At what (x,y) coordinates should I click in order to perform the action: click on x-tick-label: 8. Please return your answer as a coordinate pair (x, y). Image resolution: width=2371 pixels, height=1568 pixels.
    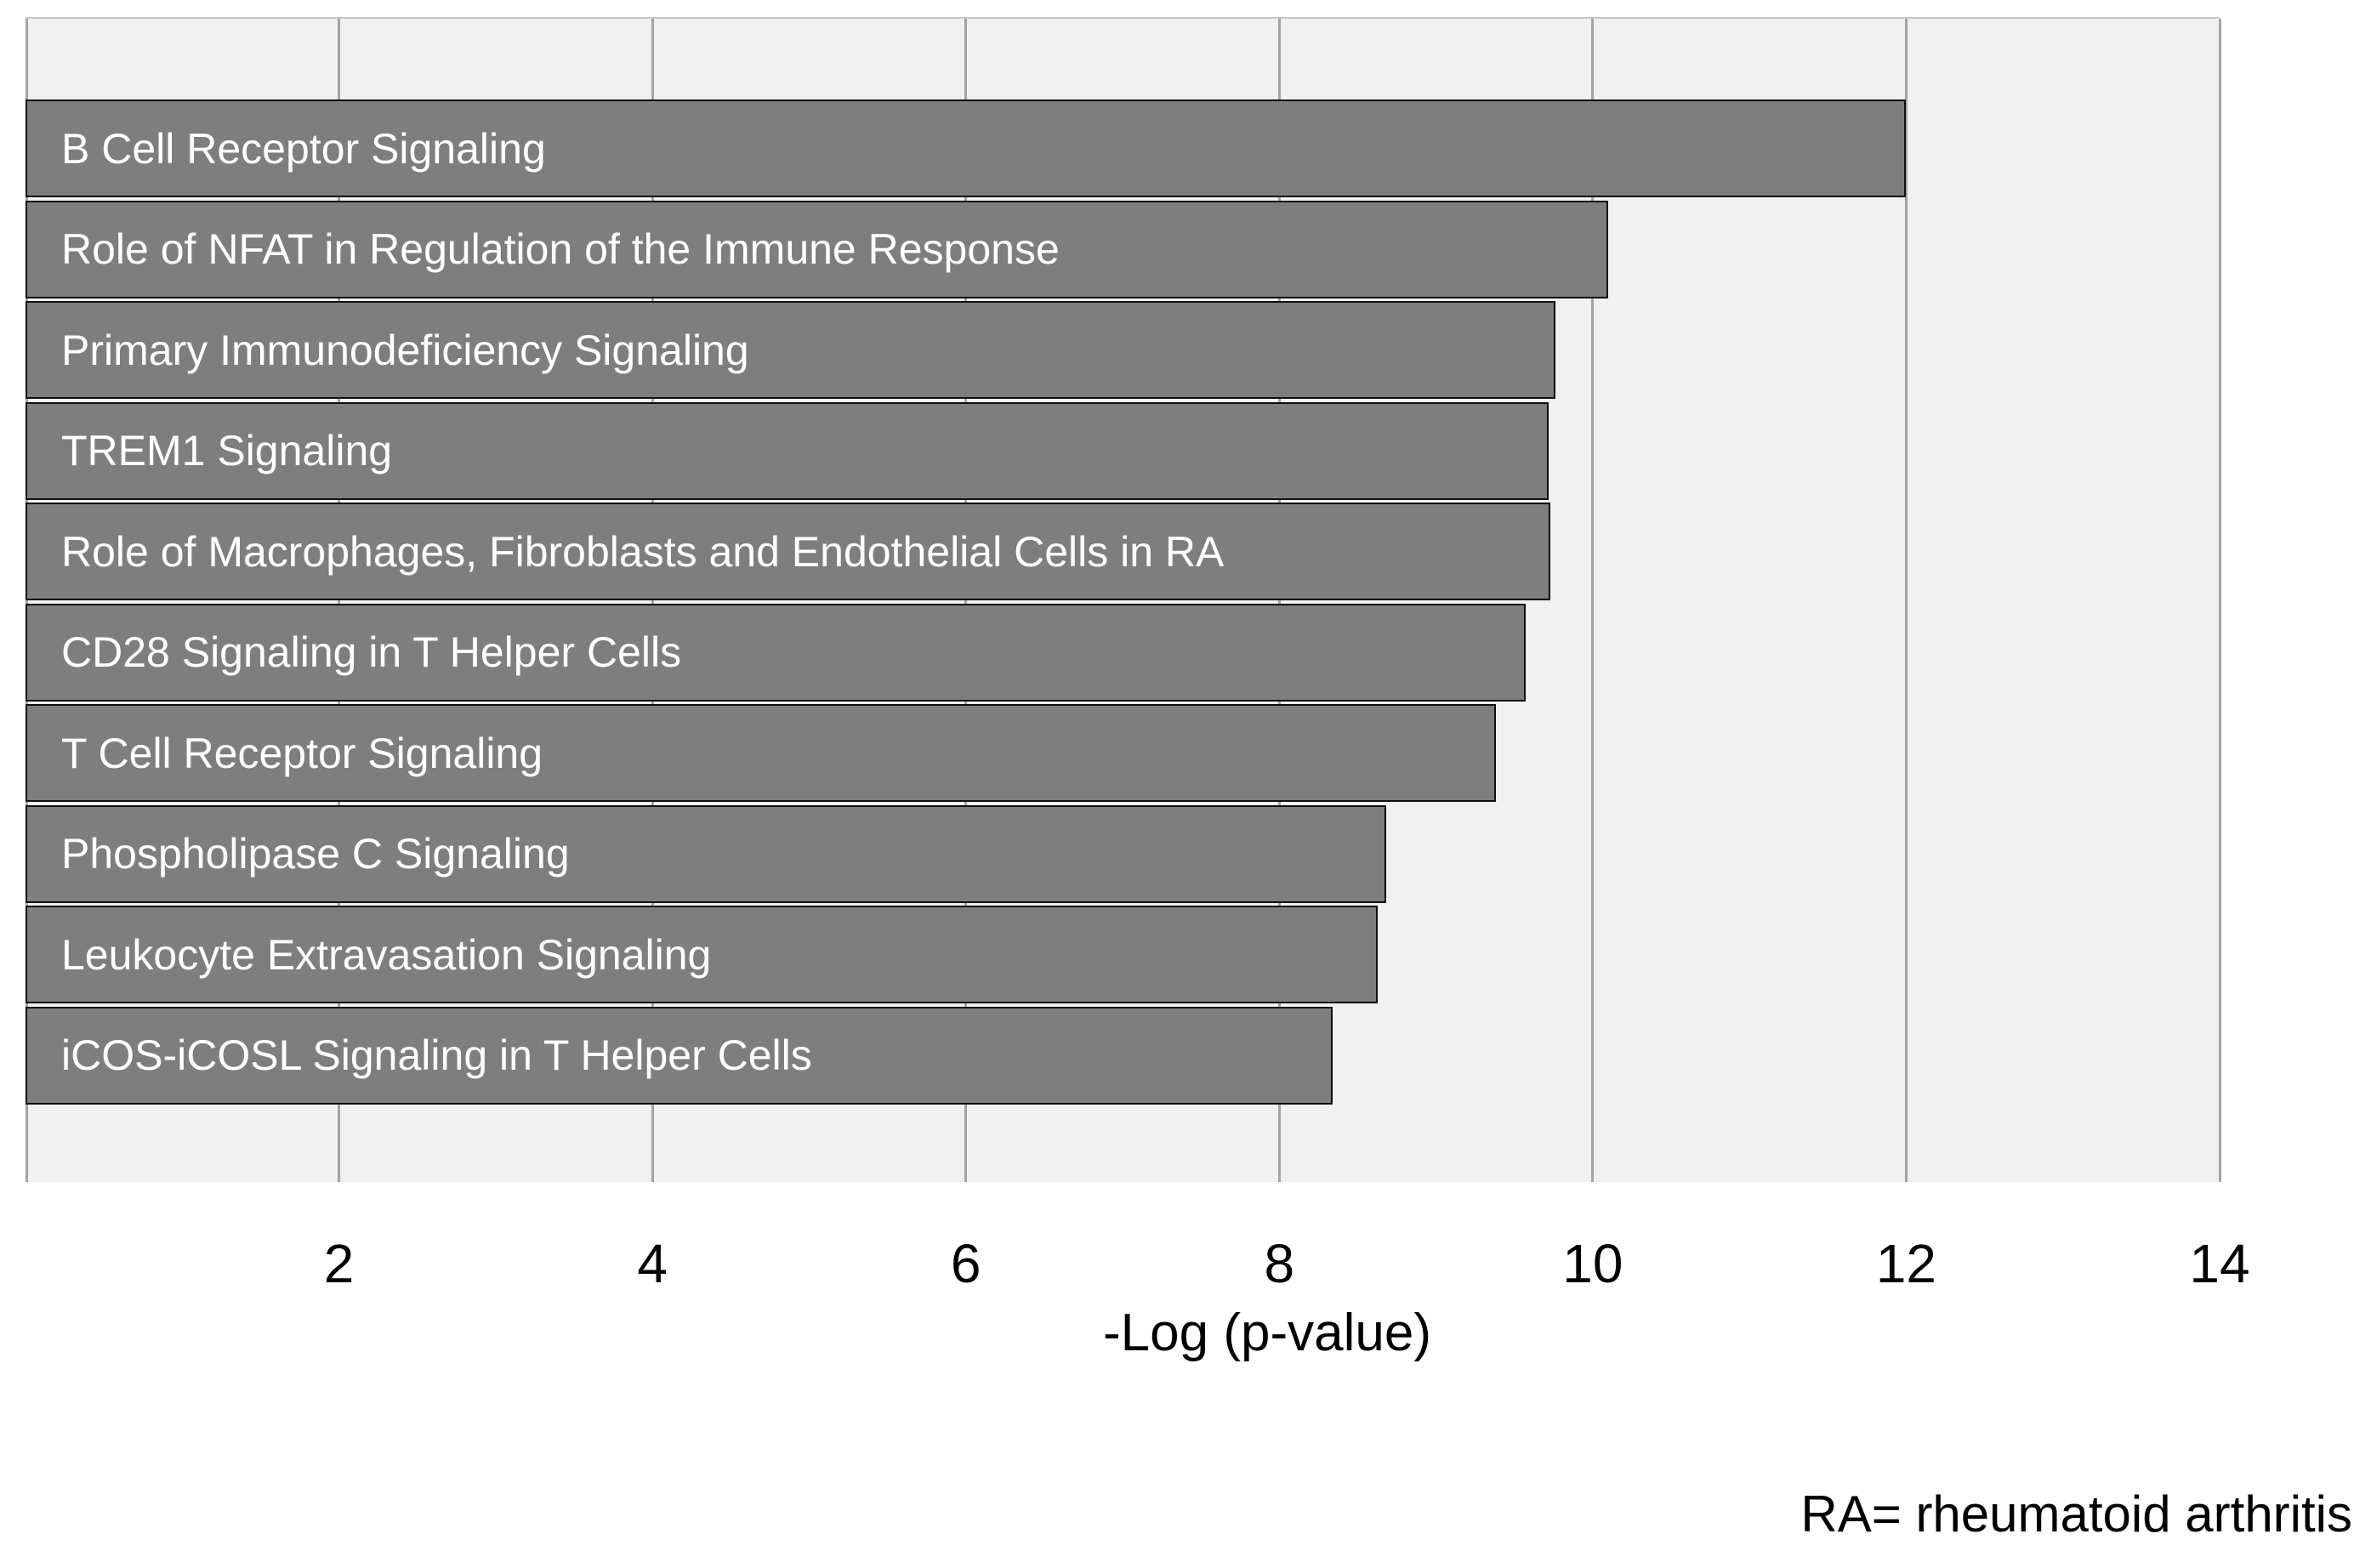
    Looking at the image, I should click on (1279, 1263).